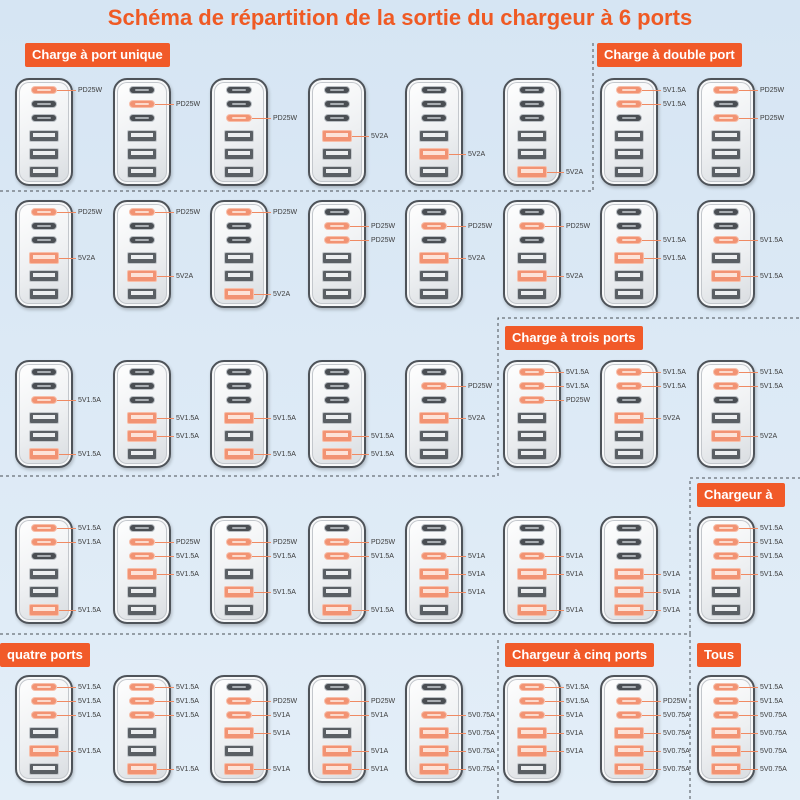  What do you see at coordinates (45, 655) in the screenshot?
I see `section-label-quad-port-part2: quatre ports` at bounding box center [45, 655].